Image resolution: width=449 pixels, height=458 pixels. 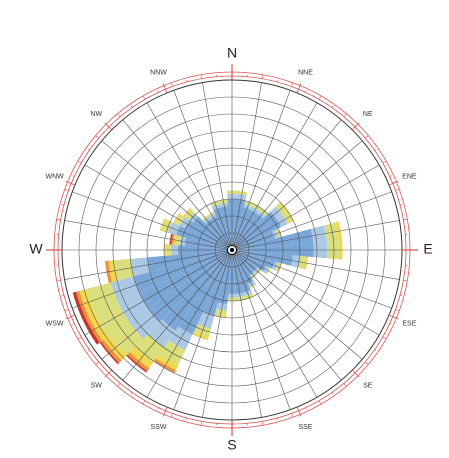 I want to click on direction-label: N, so click(x=232, y=53).